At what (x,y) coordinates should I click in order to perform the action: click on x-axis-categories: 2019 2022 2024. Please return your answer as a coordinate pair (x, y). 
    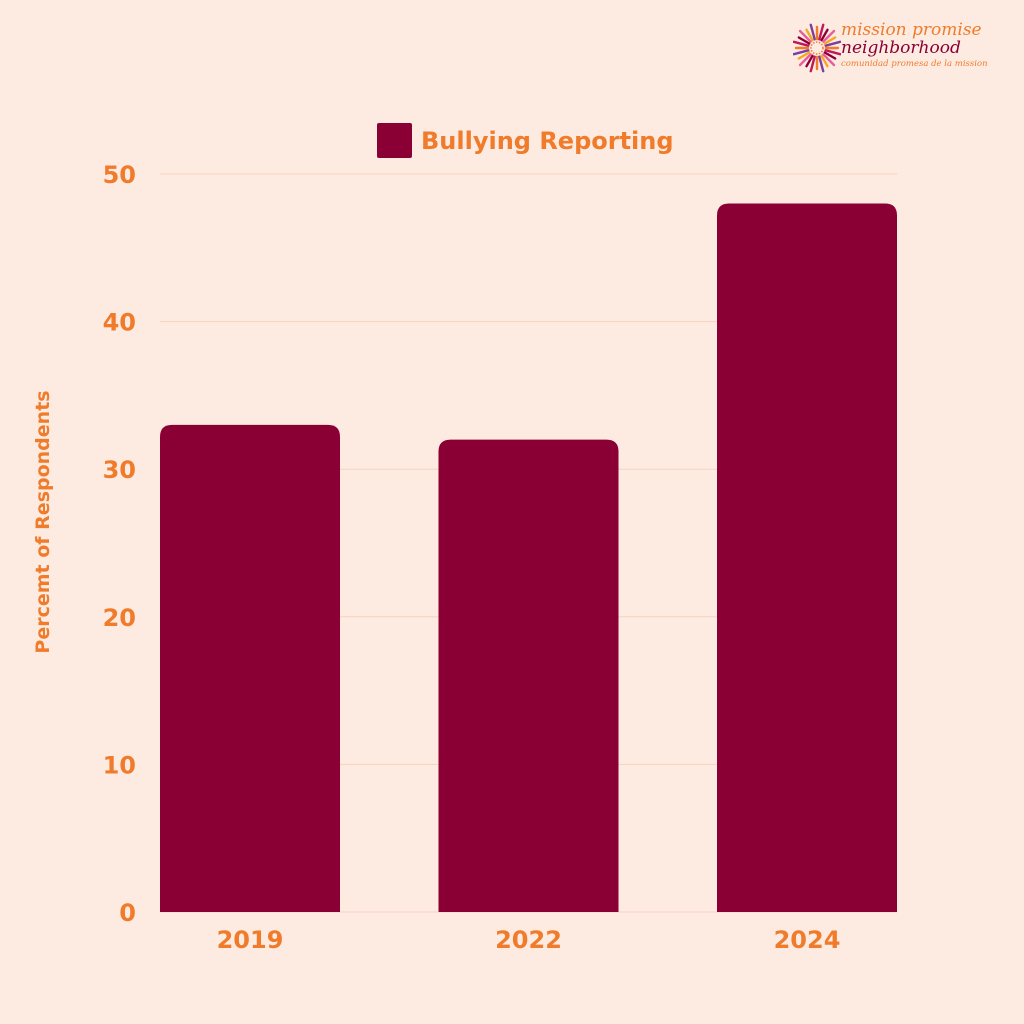
    Looking at the image, I should click on (529, 940).